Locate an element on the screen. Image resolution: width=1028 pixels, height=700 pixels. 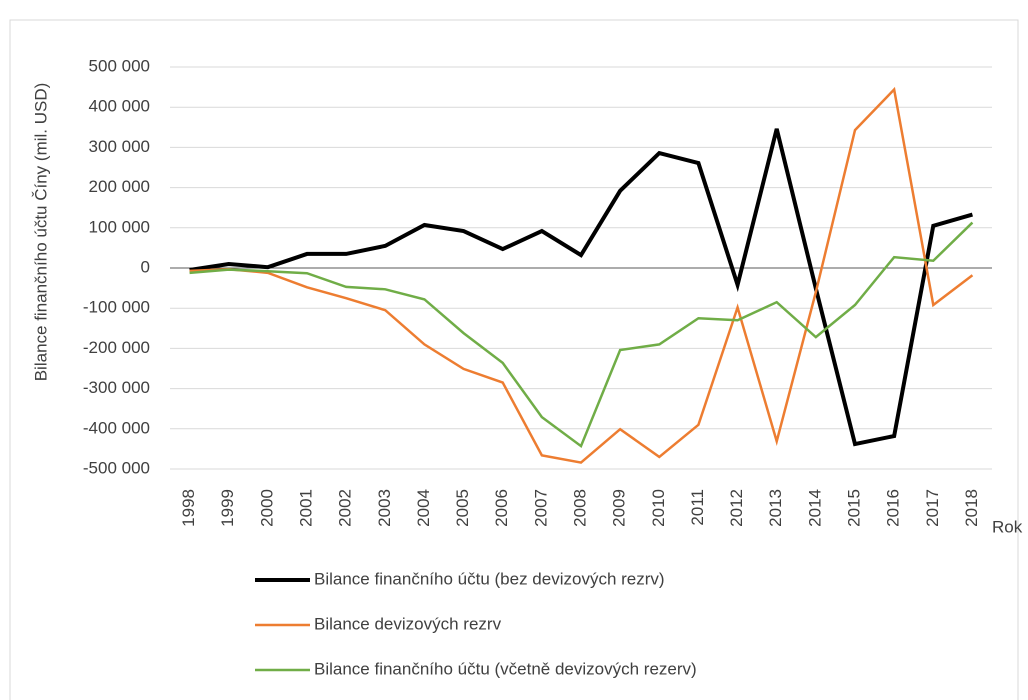
legend-label: Bilance devizových rezrv is located at coordinates (408, 623).